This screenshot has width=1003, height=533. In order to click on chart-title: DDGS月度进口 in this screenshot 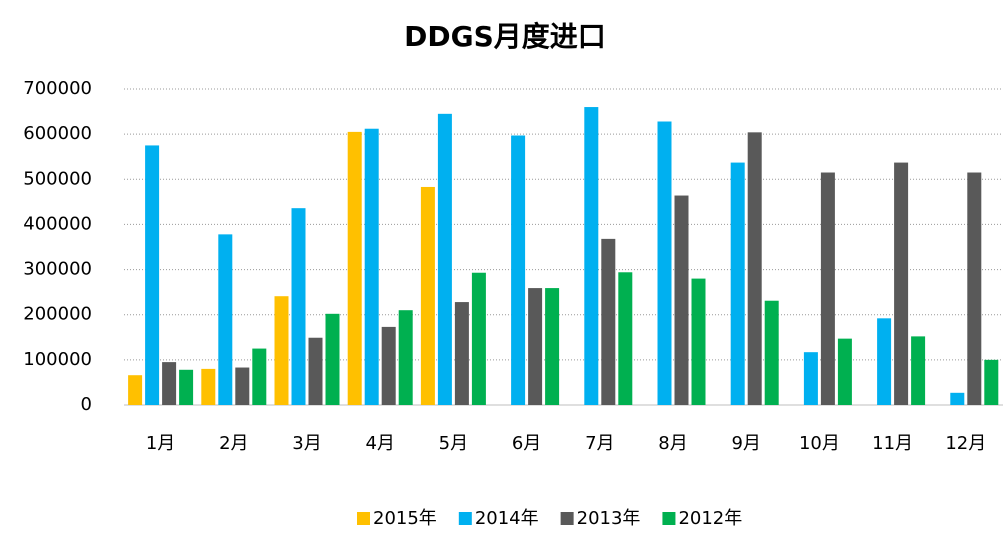, I will do `click(505, 36)`.